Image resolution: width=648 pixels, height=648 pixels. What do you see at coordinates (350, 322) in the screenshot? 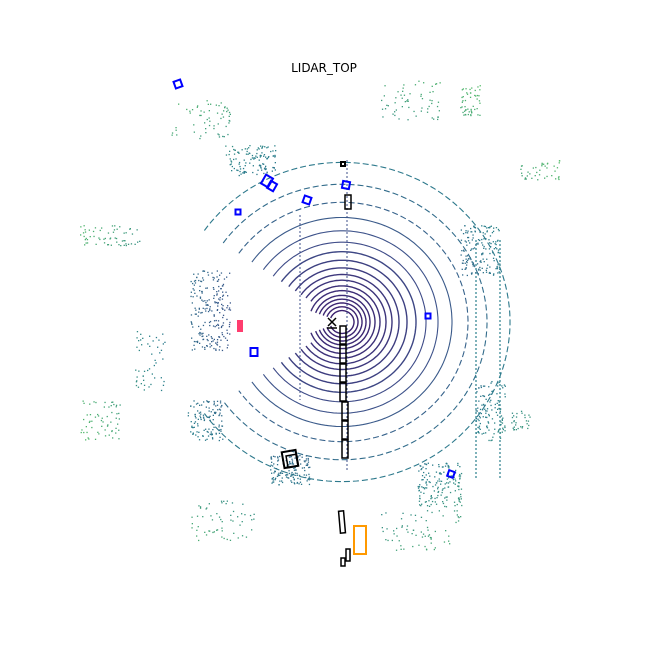
I see `scan-ring` at bounding box center [350, 322].